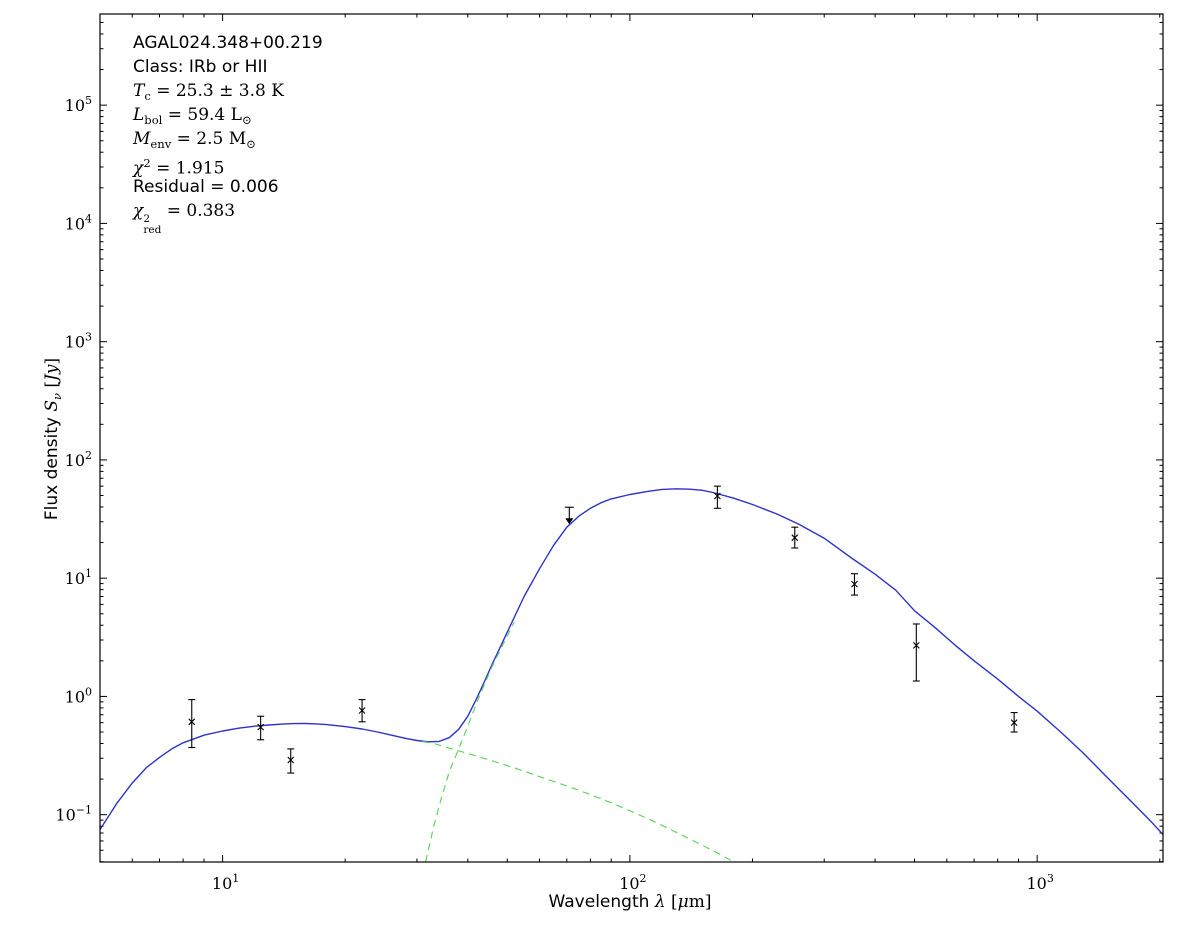 This screenshot has height=933, width=1200. What do you see at coordinates (225, 882) in the screenshot?
I see `x-tick-label: 10¹` at bounding box center [225, 882].